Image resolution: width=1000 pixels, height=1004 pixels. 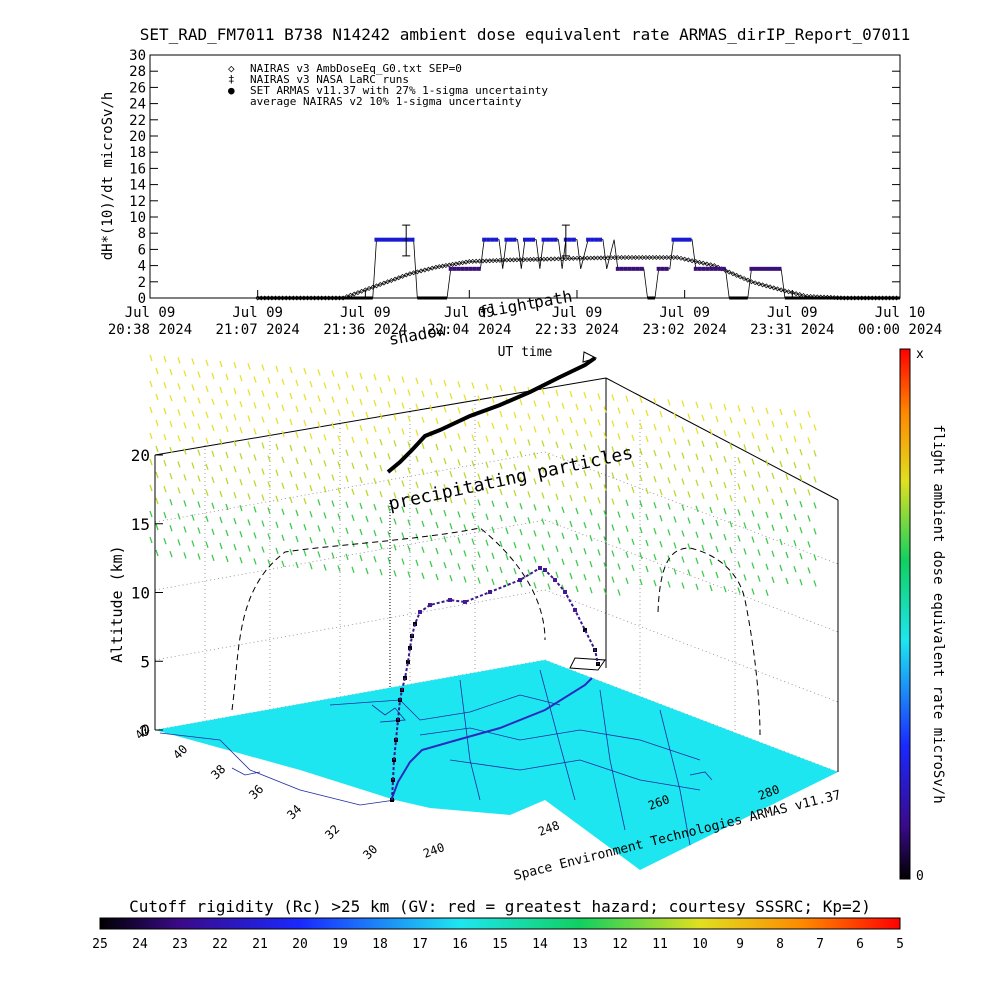 I want to click on legend-label: NAIRAS v3 NASA LaRC runs, so click(x=329, y=79).